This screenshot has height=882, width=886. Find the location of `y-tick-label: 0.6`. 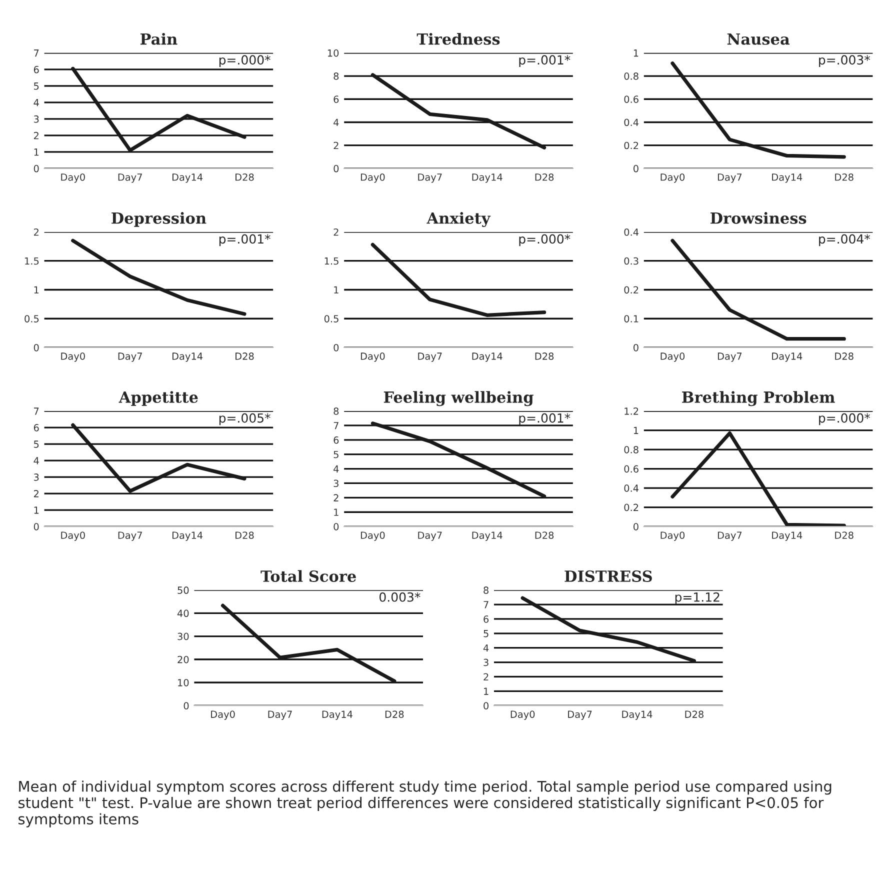

y-tick-label: 0.6 is located at coordinates (631, 469).